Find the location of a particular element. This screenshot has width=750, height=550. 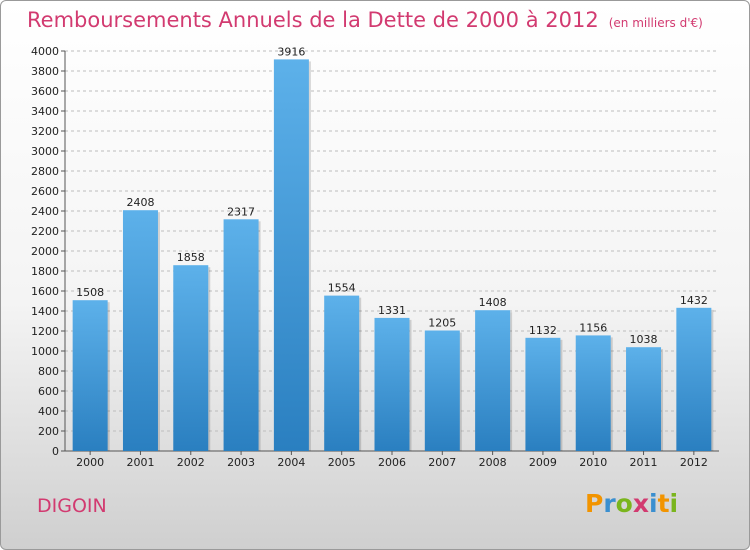

y-tick-label: 2000 is located at coordinates (45, 251).